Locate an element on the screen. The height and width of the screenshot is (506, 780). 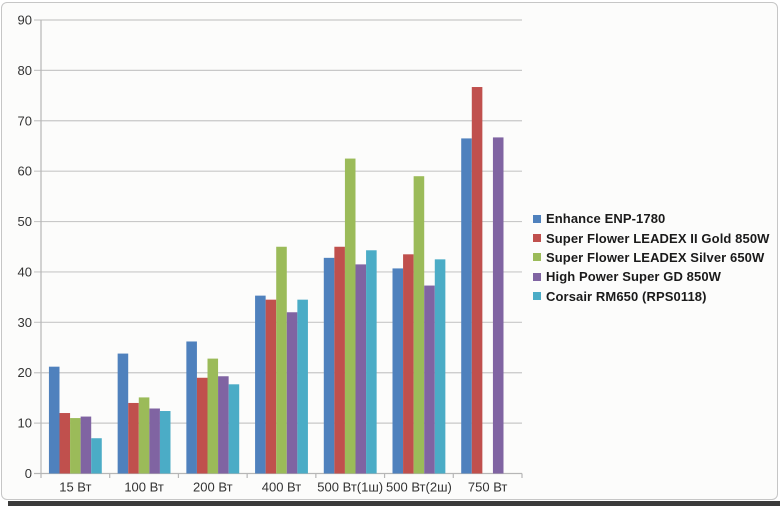
bar-series5-cat4 is located at coordinates (302, 386).